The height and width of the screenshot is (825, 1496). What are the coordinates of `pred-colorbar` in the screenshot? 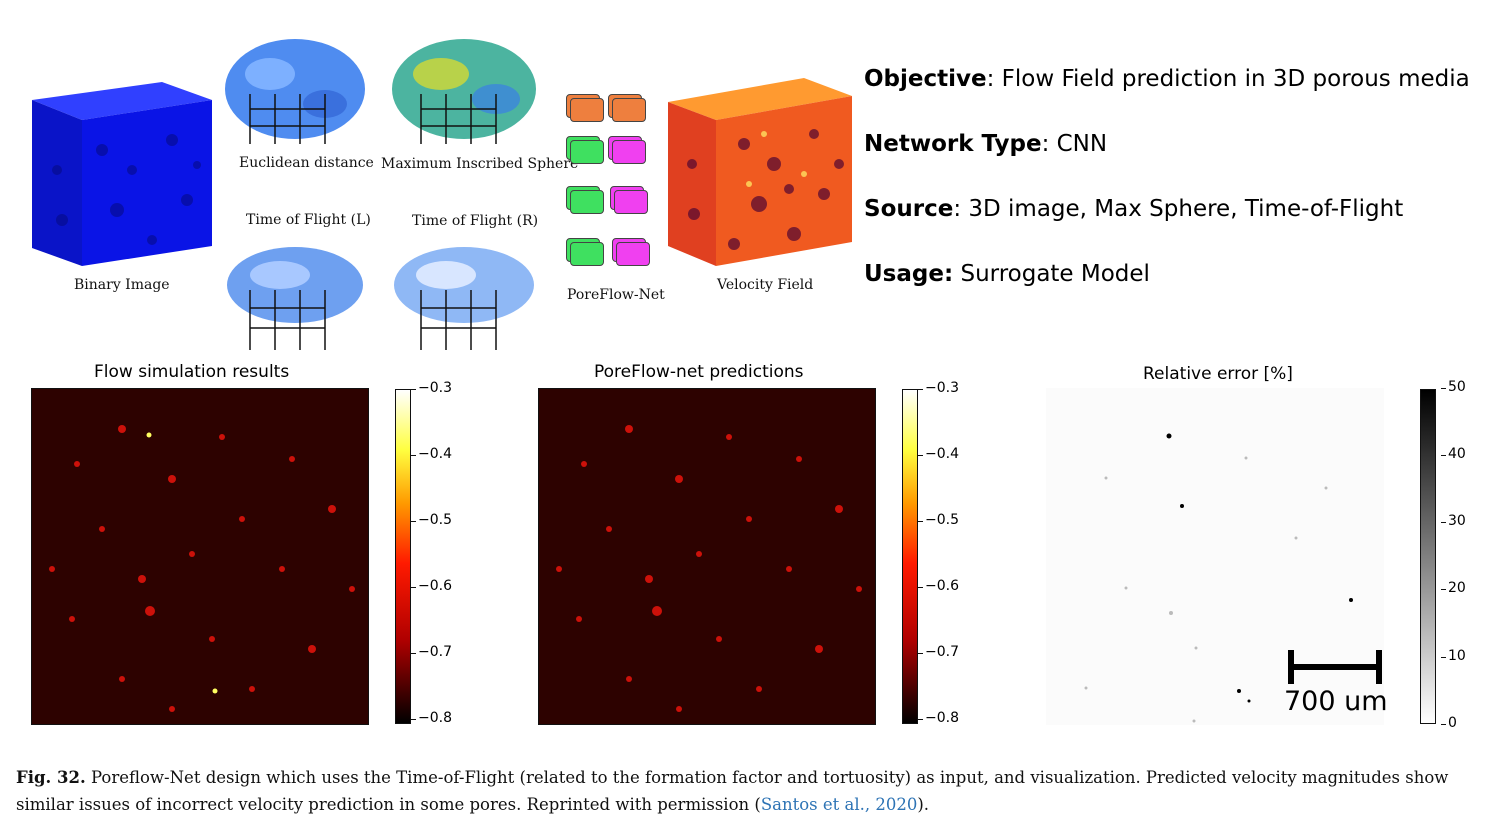 It's located at (910, 556).